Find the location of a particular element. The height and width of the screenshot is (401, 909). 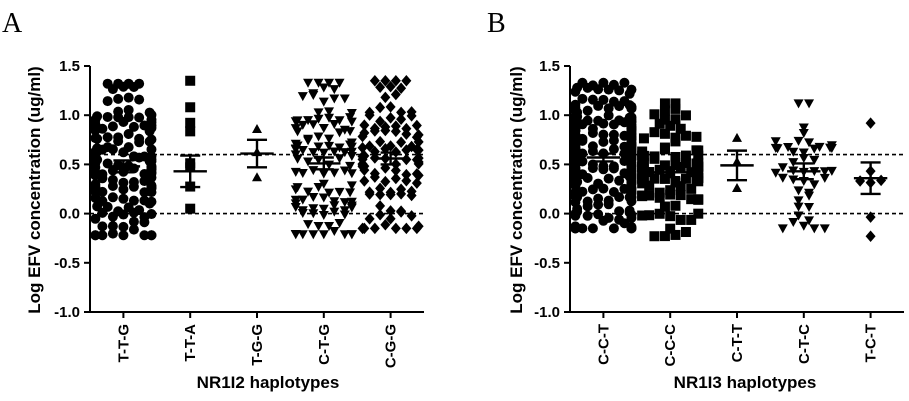

y-tick-label: 0.0 is located at coordinates (549, 214).